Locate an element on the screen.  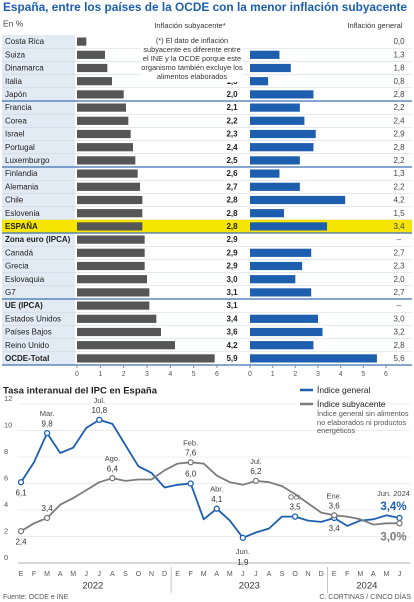
category-label: Luxemburgo is located at coordinates (27, 160).